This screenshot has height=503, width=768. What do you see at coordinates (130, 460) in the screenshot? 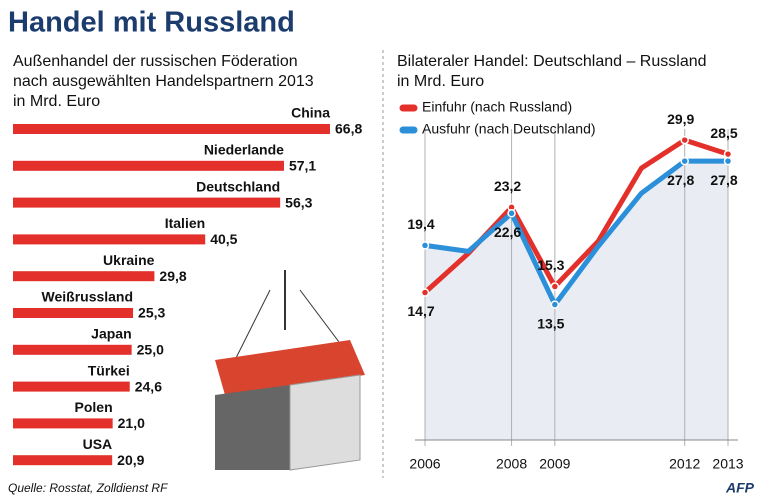
I see `bar-value-label: 20,9` at bounding box center [130, 460].